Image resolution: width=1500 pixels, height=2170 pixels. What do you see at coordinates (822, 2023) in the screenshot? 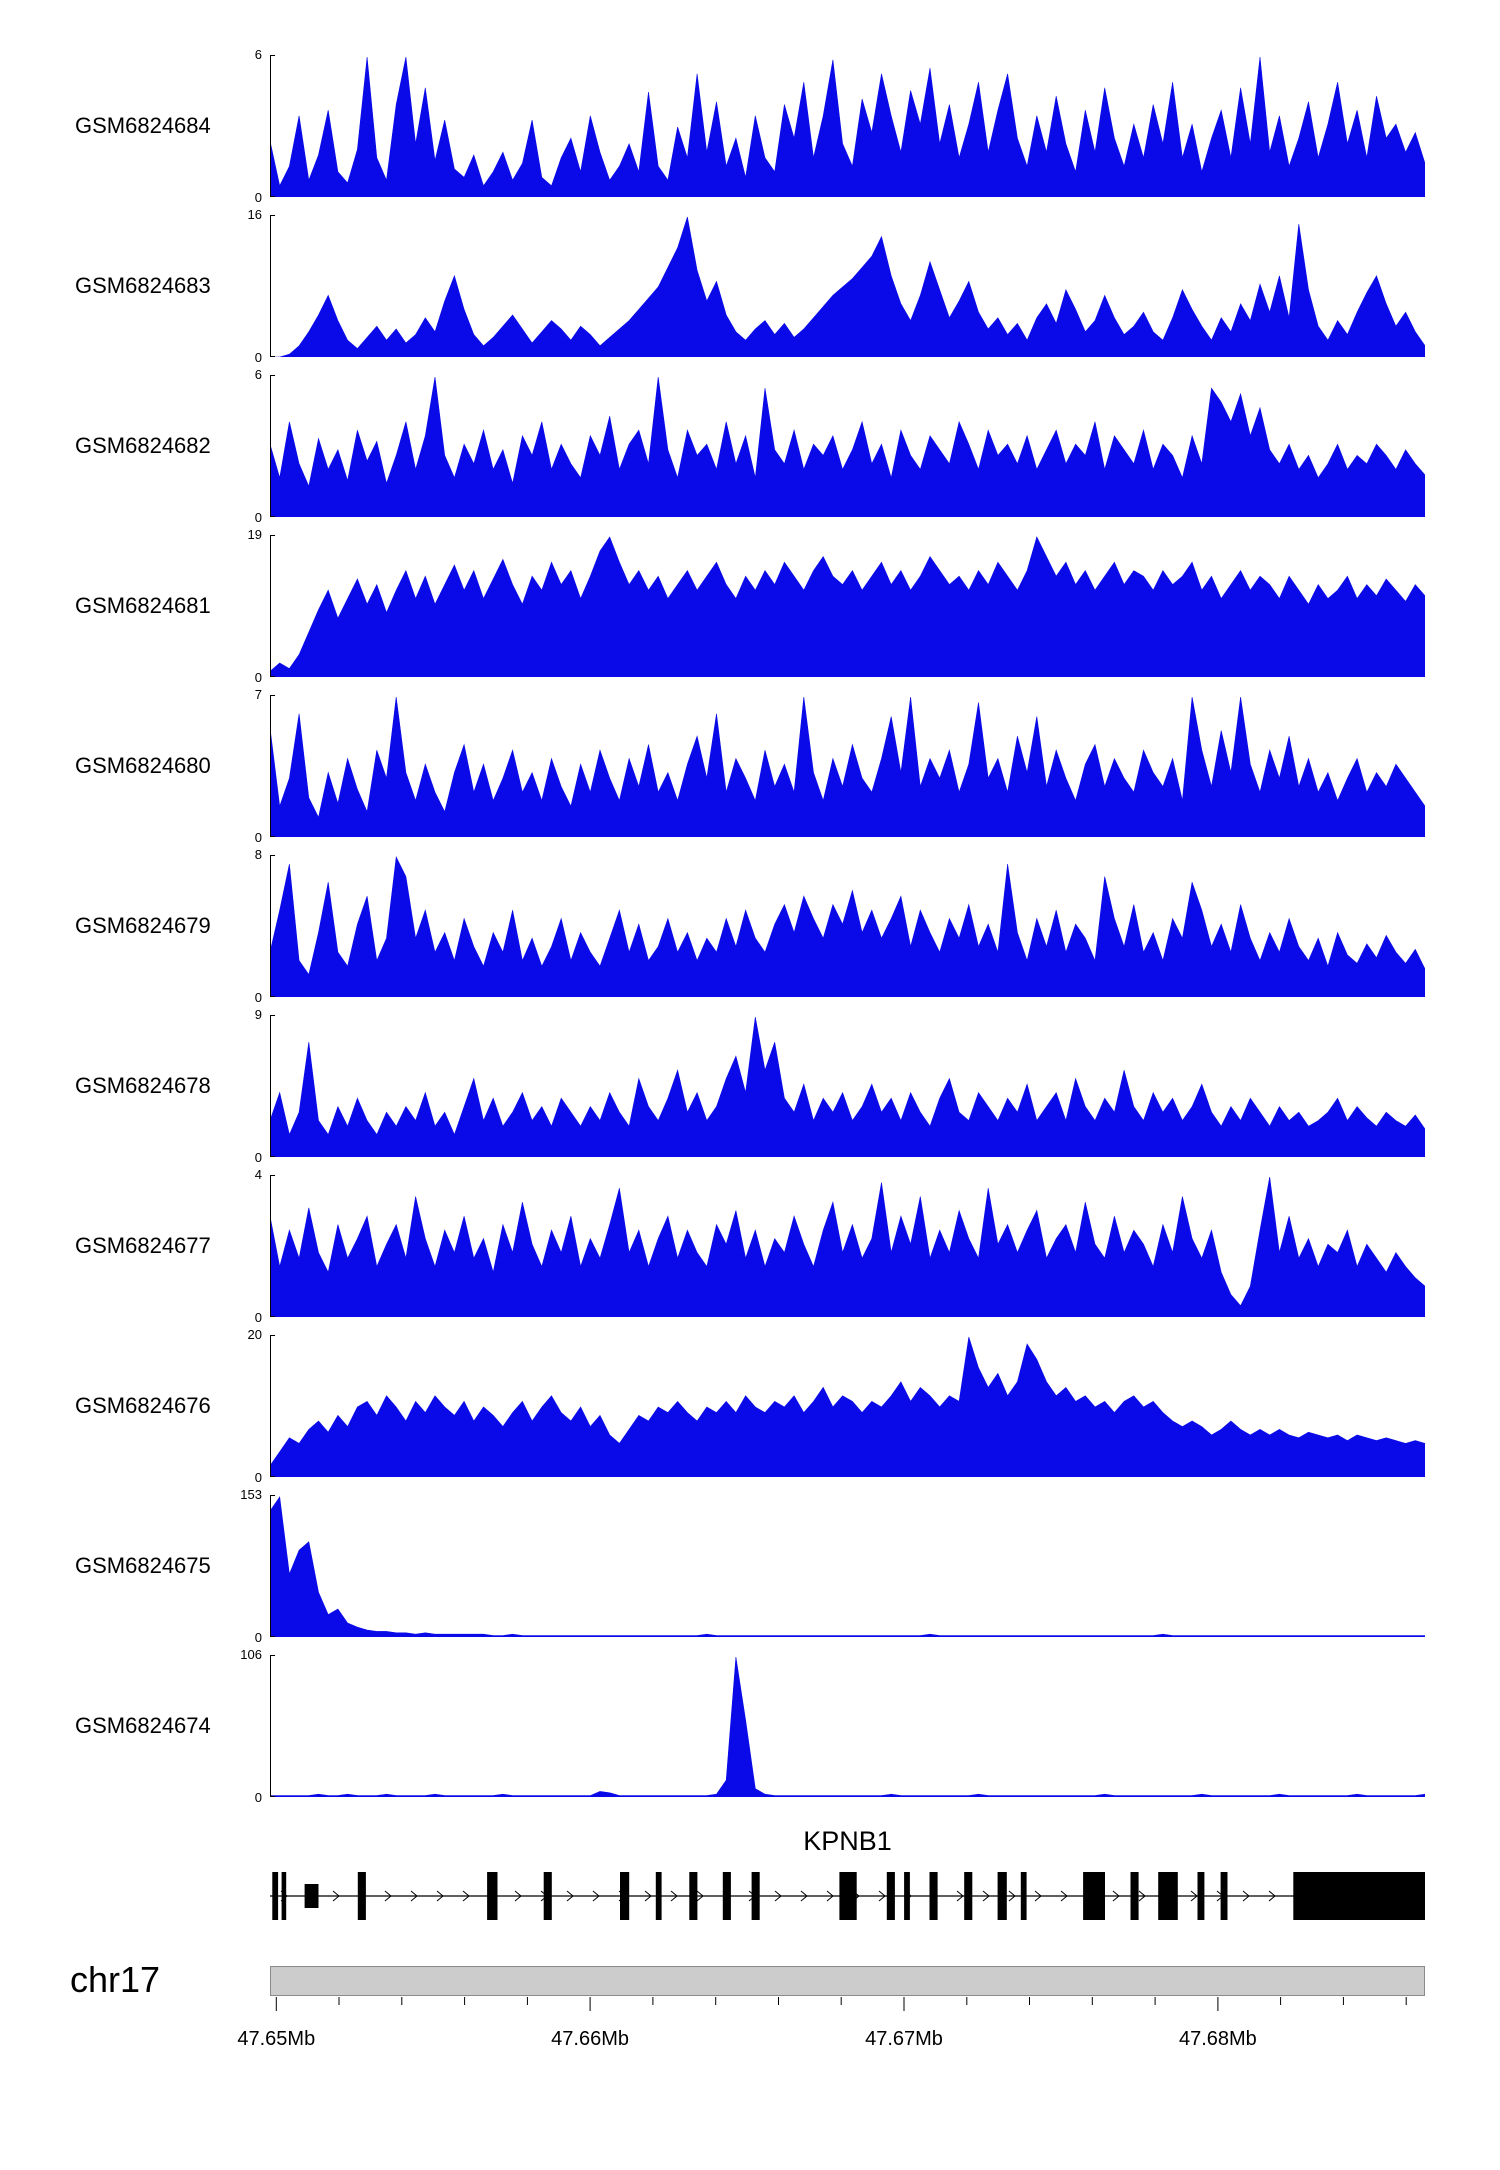
I see `genomic-axis: 47.65Mb 47.66Mb 47.67Mb 47.68Mb` at bounding box center [822, 2023].